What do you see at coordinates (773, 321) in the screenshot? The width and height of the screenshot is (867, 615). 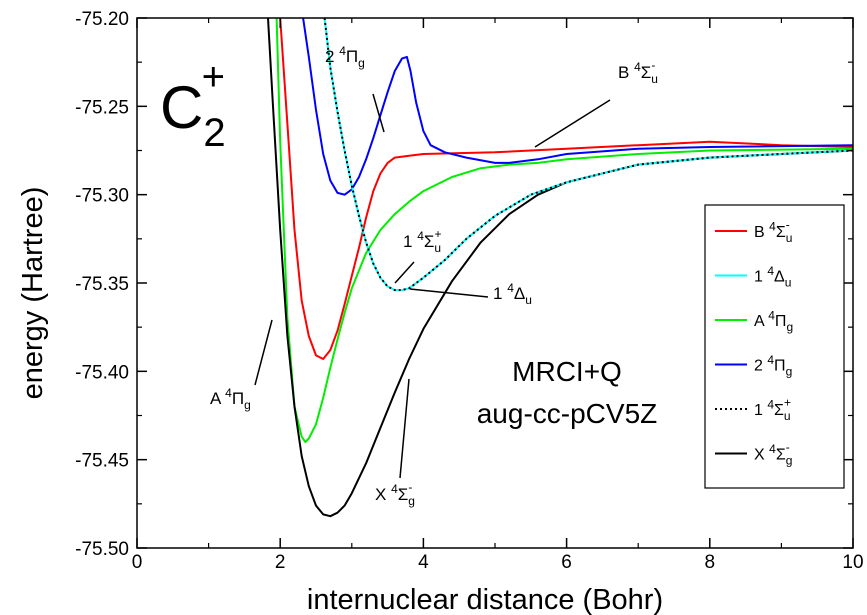 I see `legend-entry-2: A 4Πg` at bounding box center [773, 321].